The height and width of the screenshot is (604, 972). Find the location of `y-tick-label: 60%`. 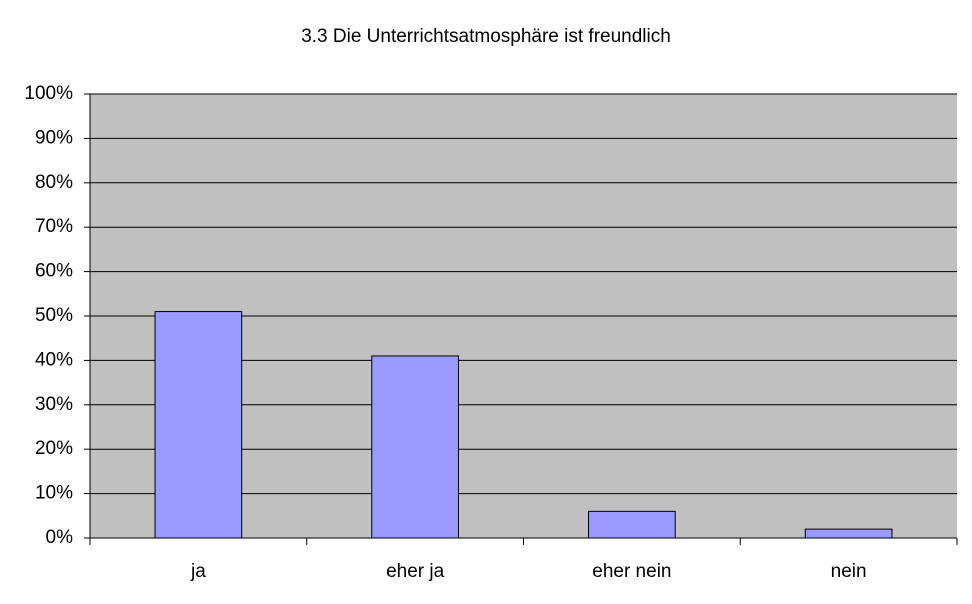

y-tick-label: 60% is located at coordinates (54, 271).